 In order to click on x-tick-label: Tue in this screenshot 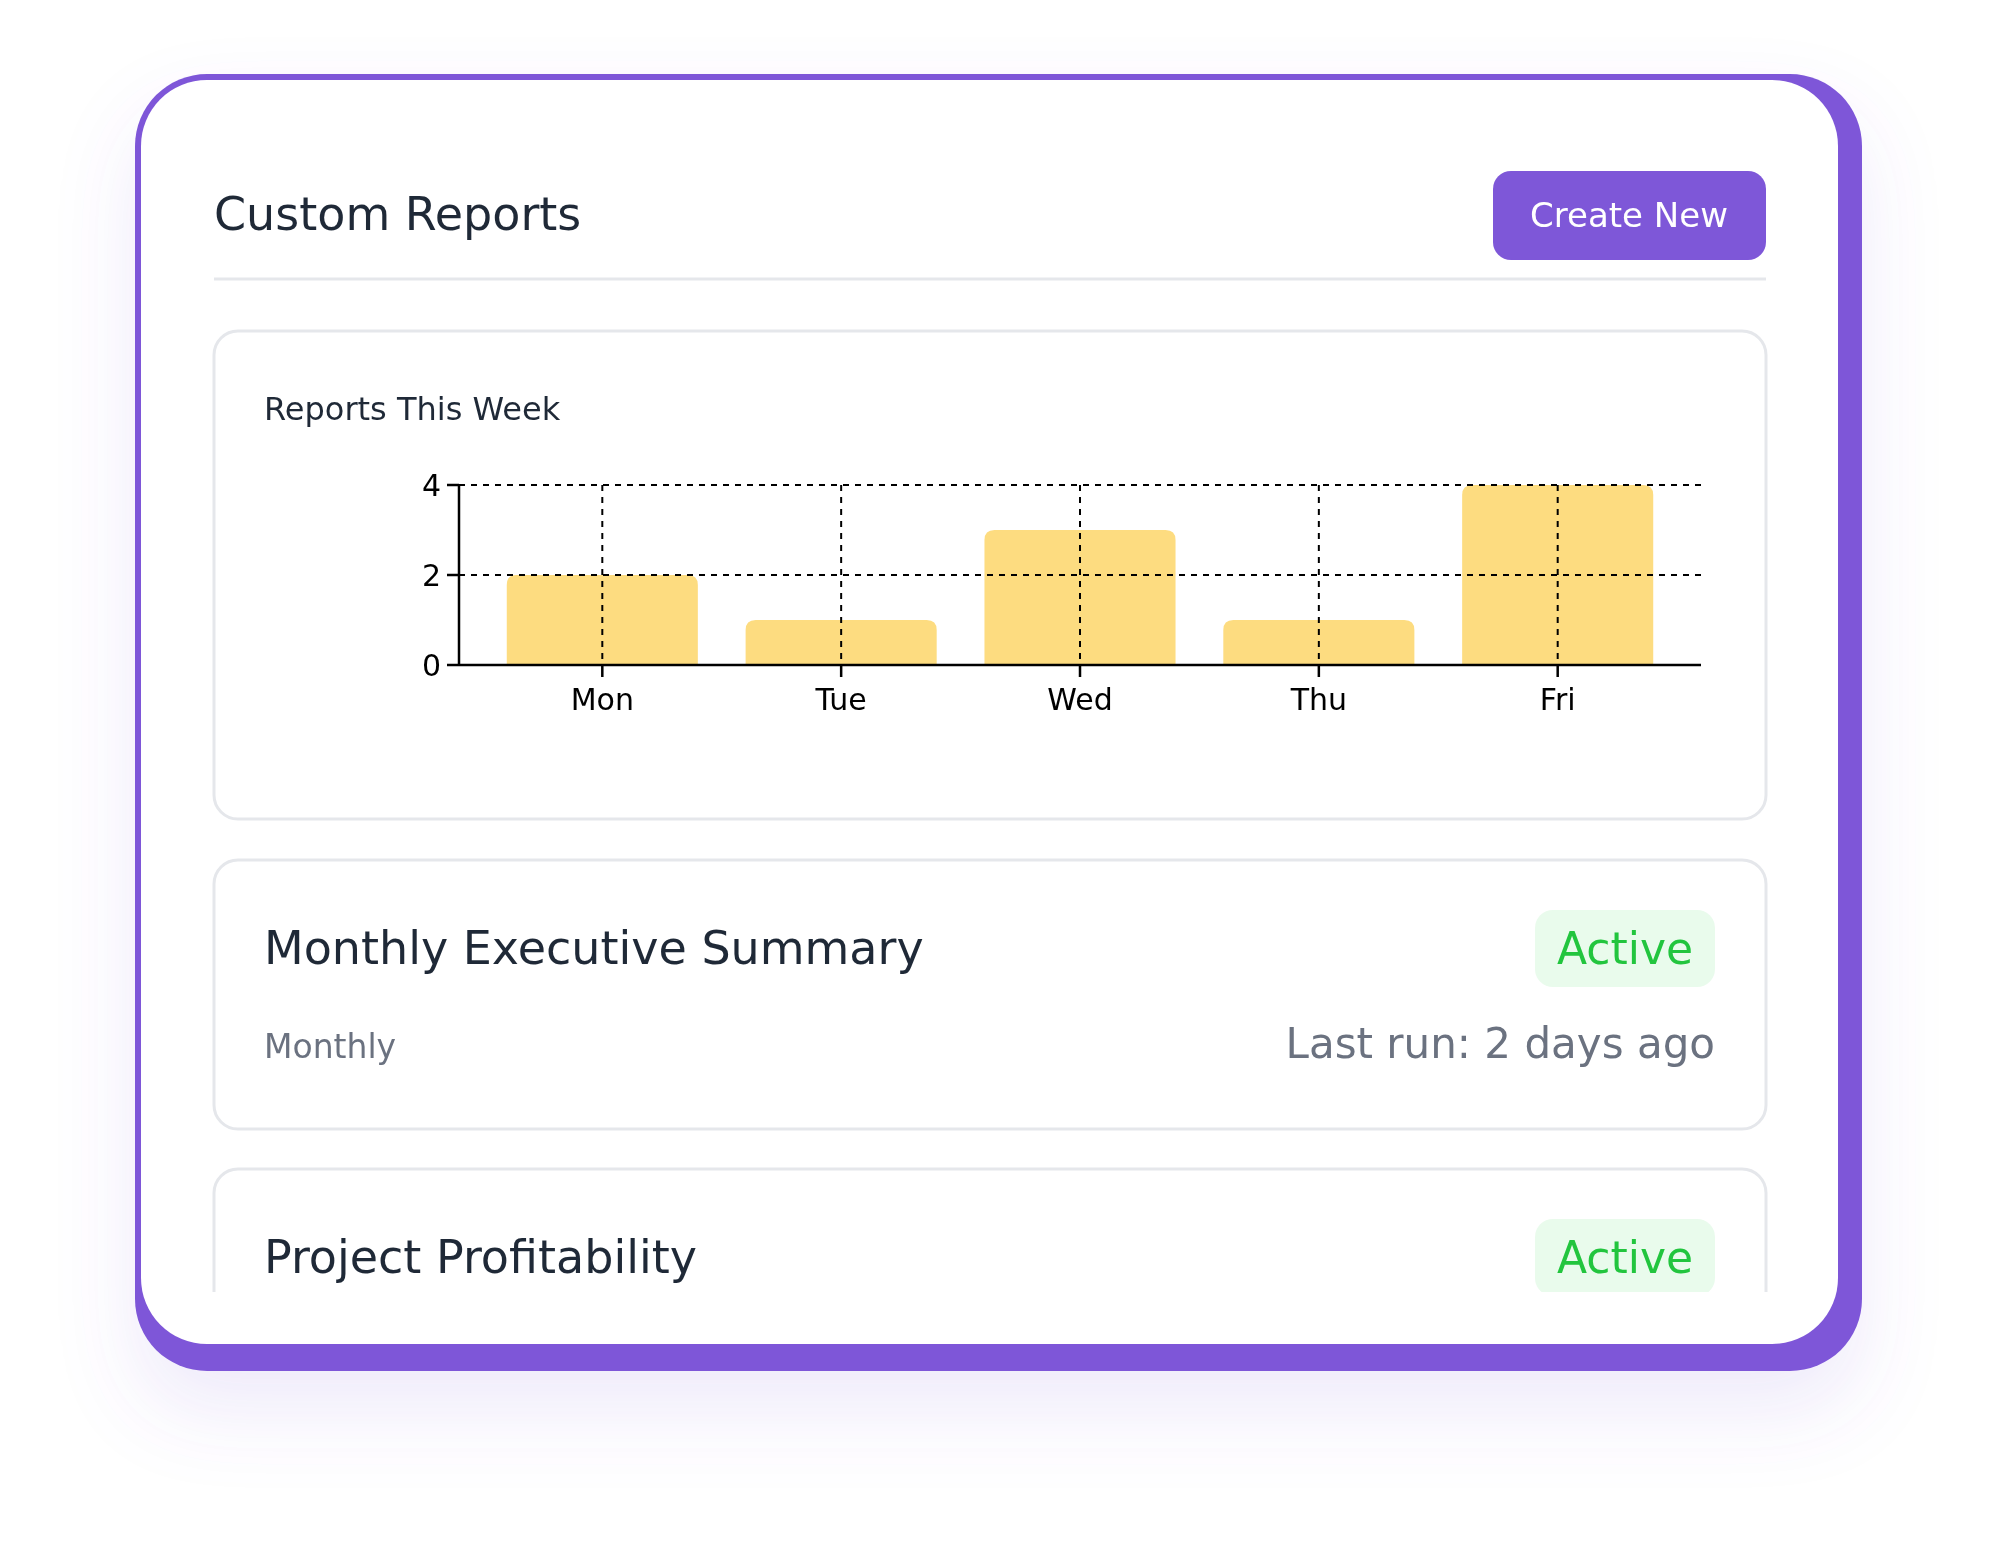, I will do `click(840, 699)`.